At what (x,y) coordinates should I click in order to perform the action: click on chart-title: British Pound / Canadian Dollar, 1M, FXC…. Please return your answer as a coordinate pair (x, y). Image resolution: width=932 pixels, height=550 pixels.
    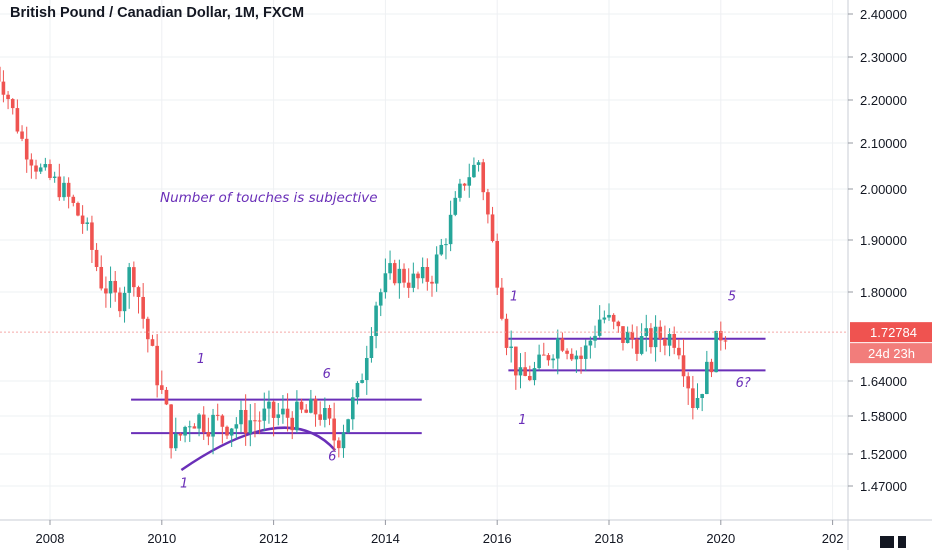
    Looking at the image, I should click on (157, 13).